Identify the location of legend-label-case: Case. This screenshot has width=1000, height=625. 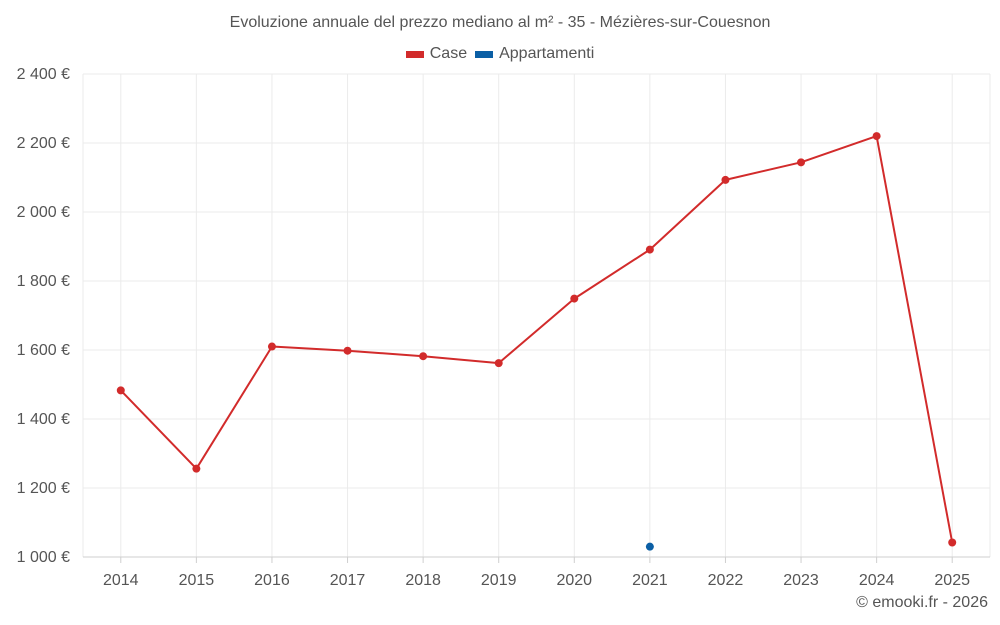
(448, 53).